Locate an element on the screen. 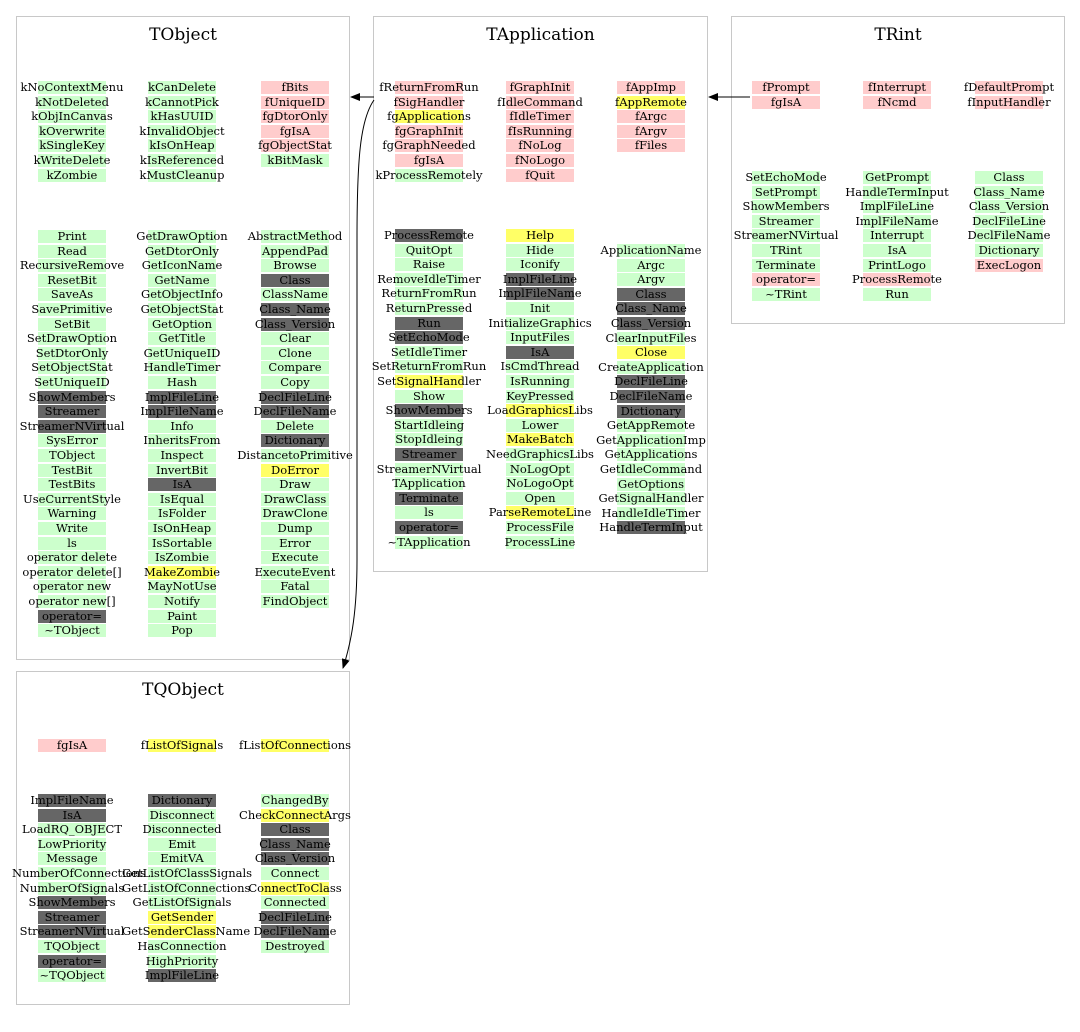 The height and width of the screenshot is (1032, 1080). entry-label: Write is located at coordinates (72, 528).